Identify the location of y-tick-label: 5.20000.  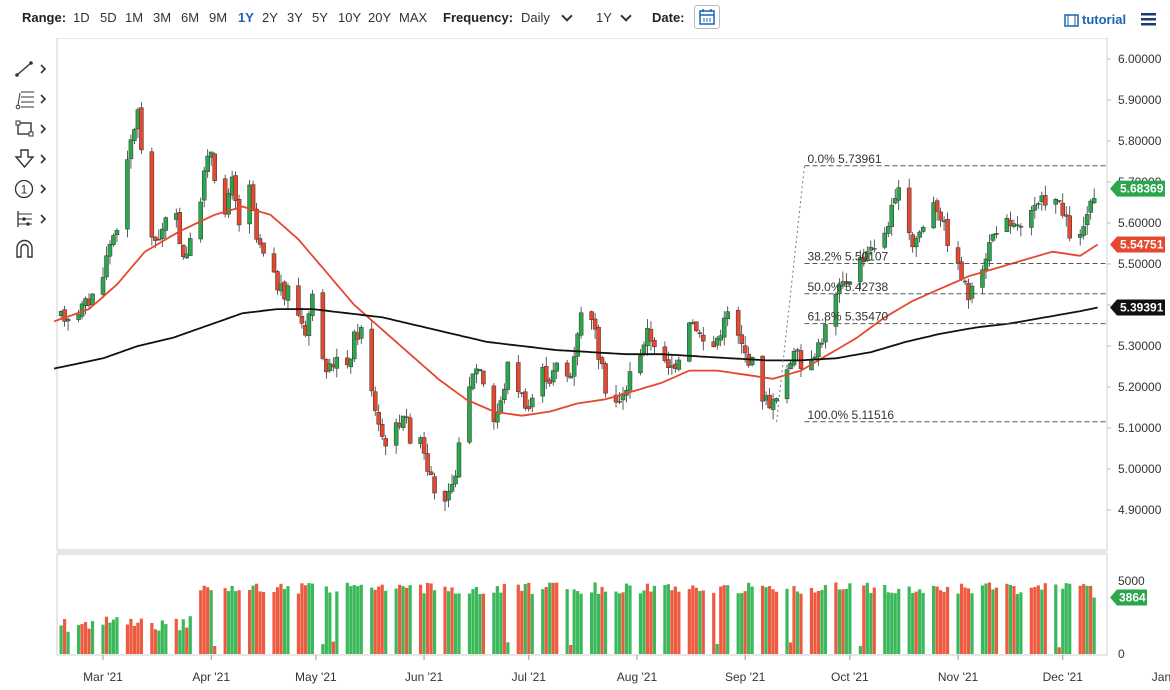
(1140, 387).